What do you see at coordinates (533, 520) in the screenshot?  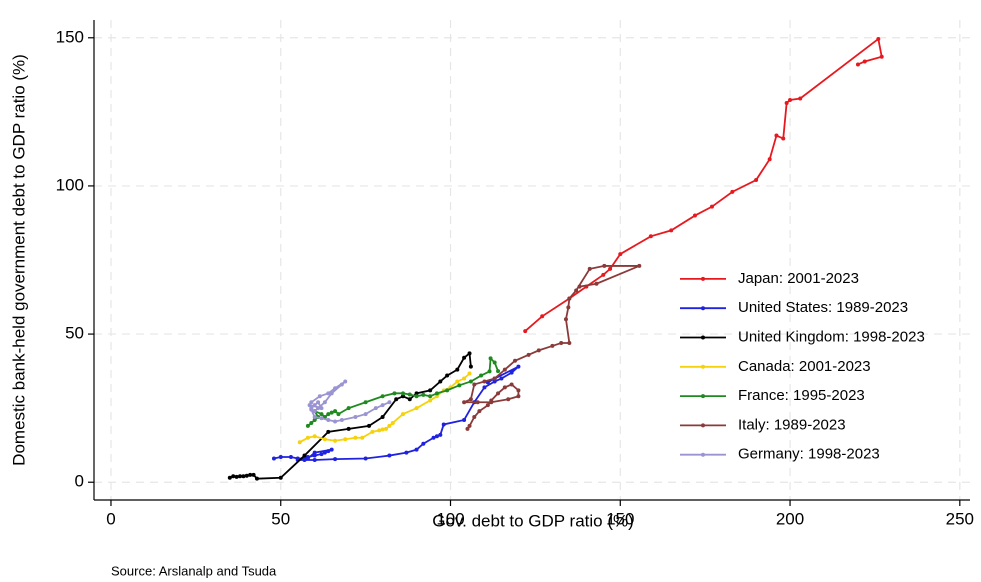 I see `x-axis-title: Gov. debt to GDP ratio (%)` at bounding box center [533, 520].